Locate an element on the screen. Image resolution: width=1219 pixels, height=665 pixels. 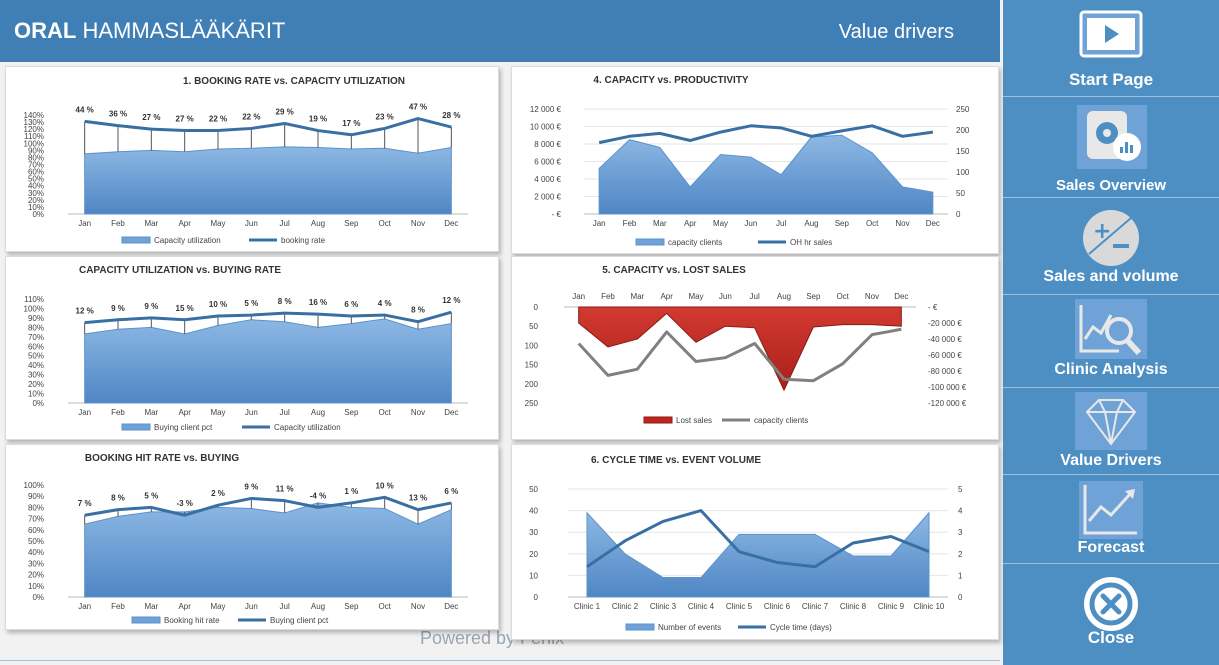
nav-start-page: Start Page is located at coordinates (1111, 48).